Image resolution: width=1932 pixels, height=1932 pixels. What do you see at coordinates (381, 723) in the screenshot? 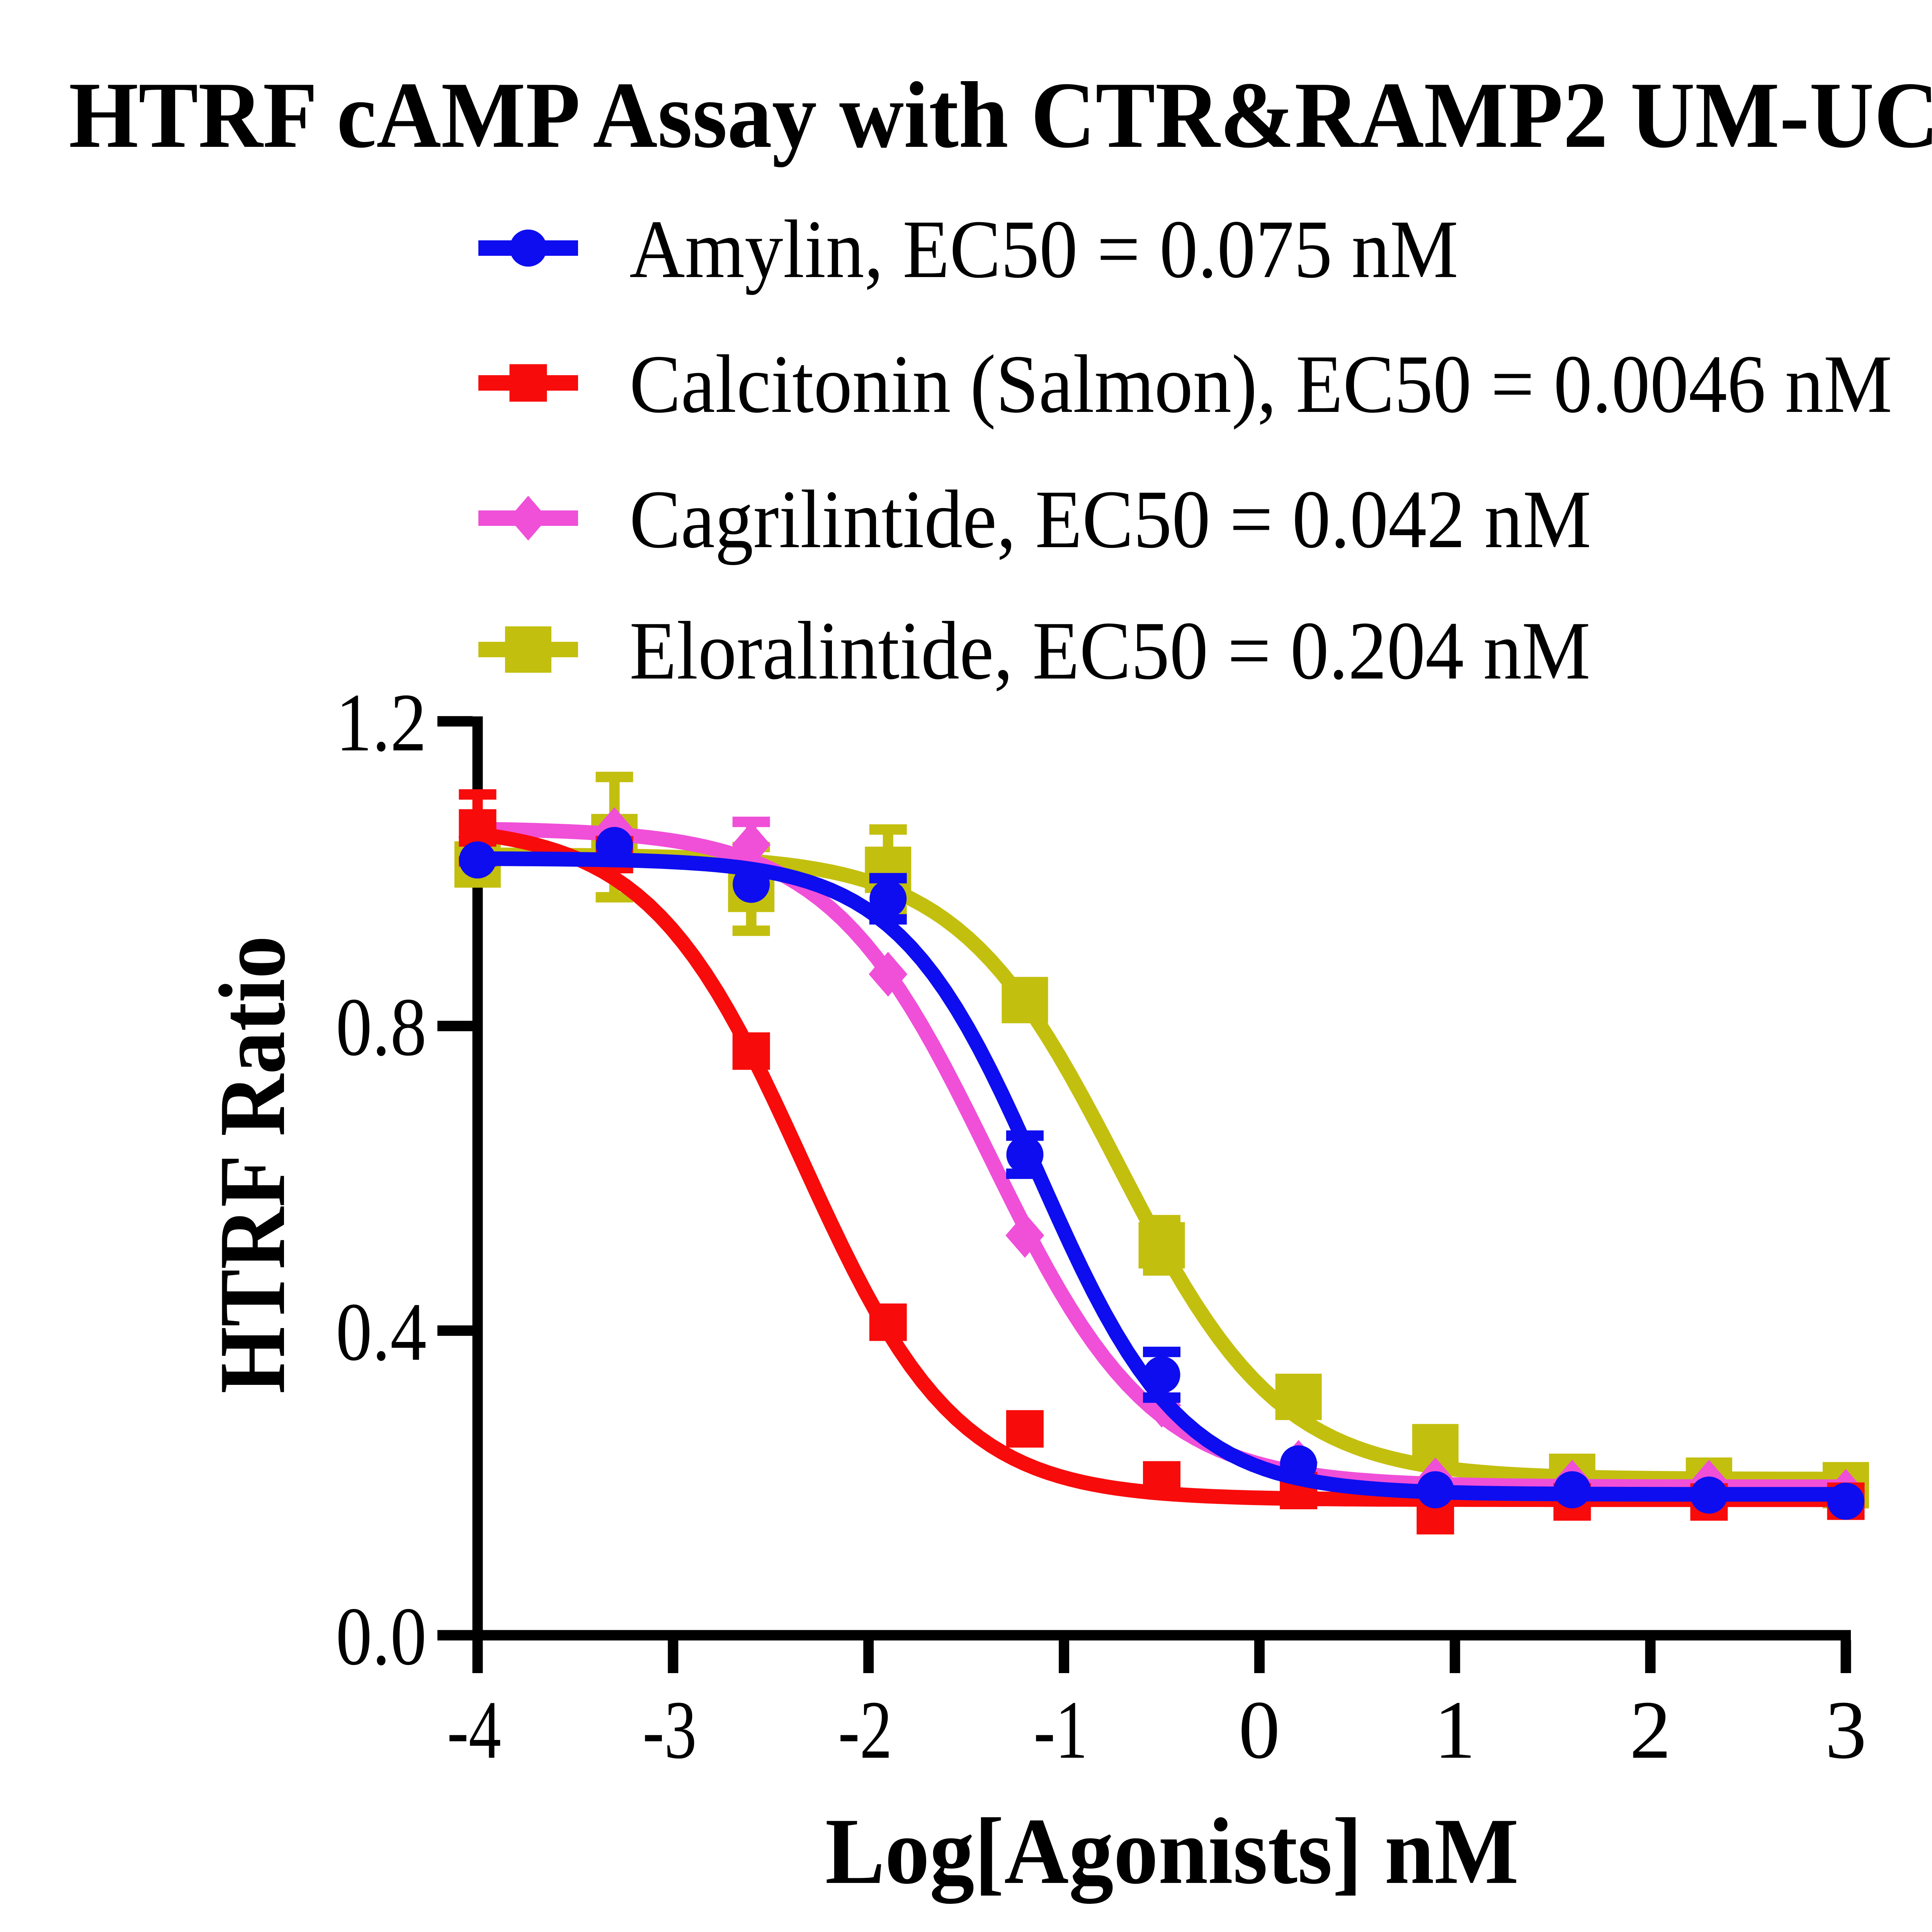
I see `svg-text: 1.2` at bounding box center [381, 723].